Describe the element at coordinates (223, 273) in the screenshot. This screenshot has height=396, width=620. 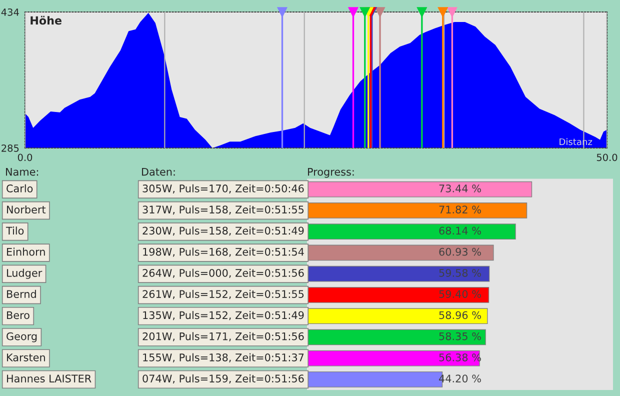
I see `text: 264W, Puls=000, Zeit=0:51:56` at that location.